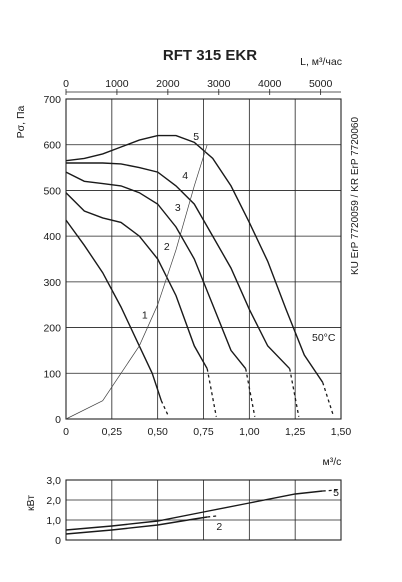 This screenshot has width=402, height=582. What do you see at coordinates (212, 516) in the screenshot?
I see `power-curve-2-extension` at bounding box center [212, 516].